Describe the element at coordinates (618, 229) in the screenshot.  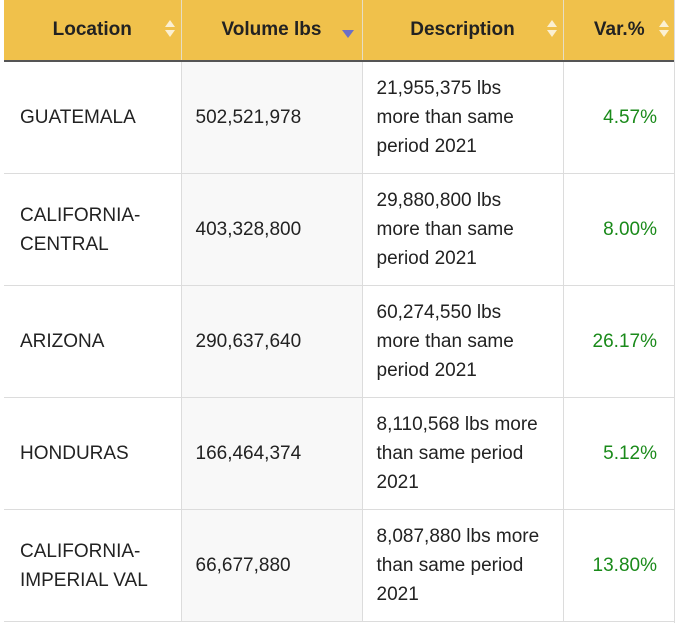
I see `cell-var: 8.00%` at that location.